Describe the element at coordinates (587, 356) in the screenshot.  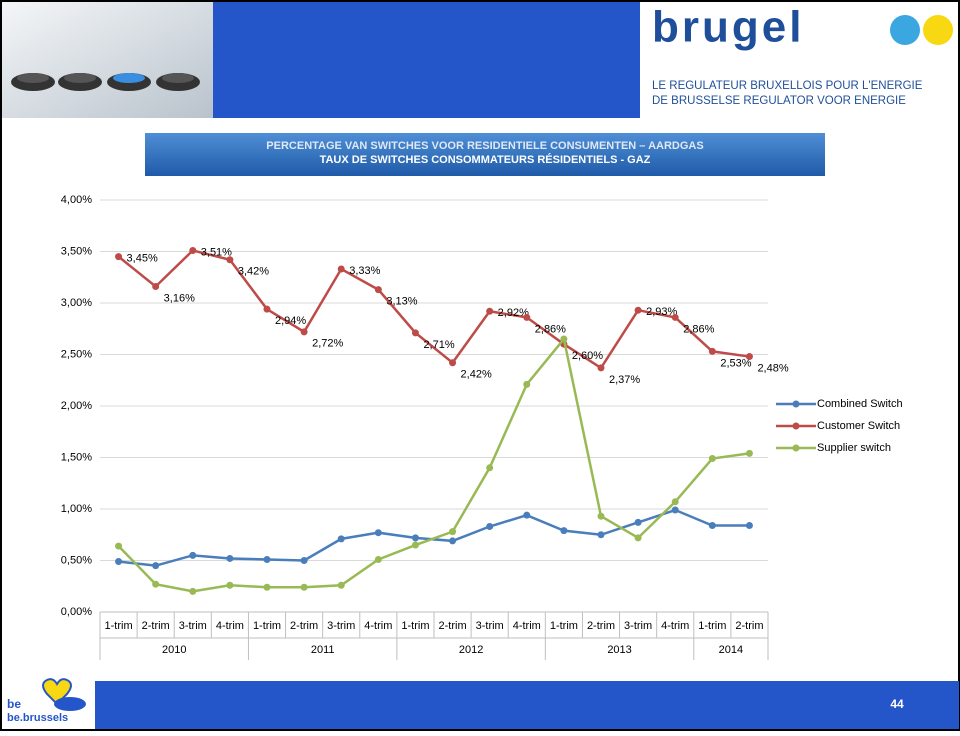
I see `data-label: 2,60%` at that location.